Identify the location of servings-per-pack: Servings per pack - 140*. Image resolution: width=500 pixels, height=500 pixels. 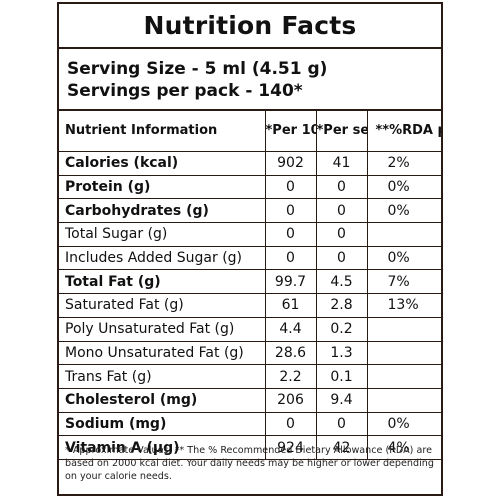
(185, 91).